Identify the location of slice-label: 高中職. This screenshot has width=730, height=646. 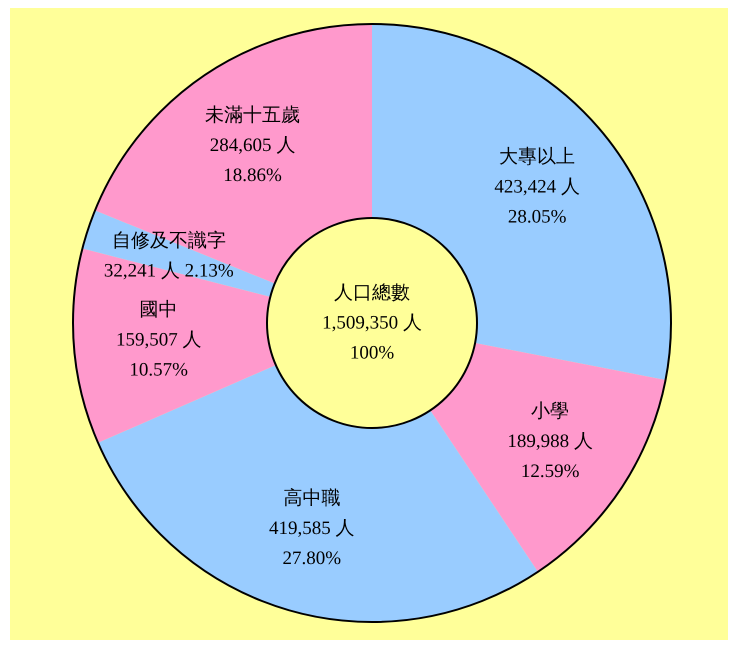
(311, 497).